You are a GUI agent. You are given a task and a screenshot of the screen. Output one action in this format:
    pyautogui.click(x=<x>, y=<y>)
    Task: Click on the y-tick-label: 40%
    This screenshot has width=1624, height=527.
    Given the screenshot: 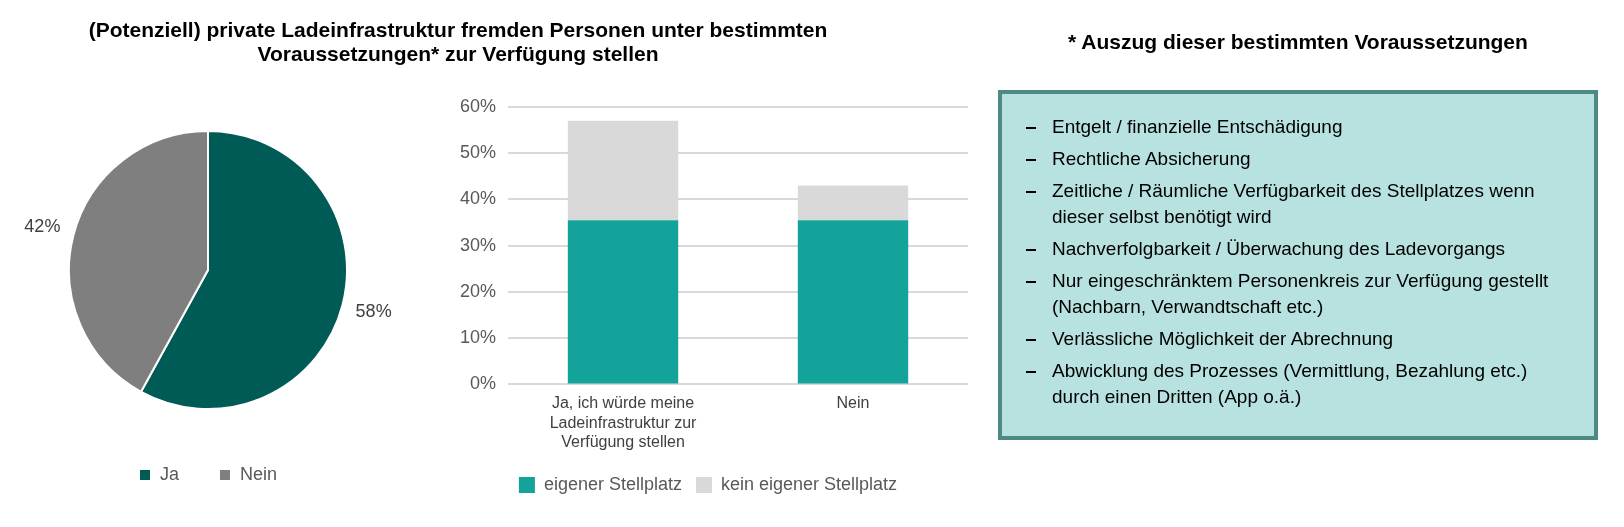 What is the action you would take?
    pyautogui.click(x=478, y=198)
    